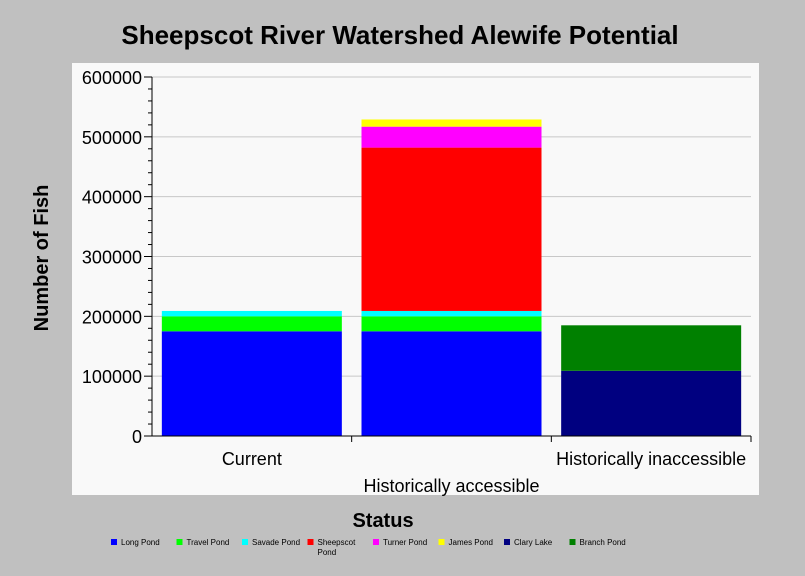  What do you see at coordinates (112, 138) in the screenshot?
I see `y-tick-label: 500000` at bounding box center [112, 138].